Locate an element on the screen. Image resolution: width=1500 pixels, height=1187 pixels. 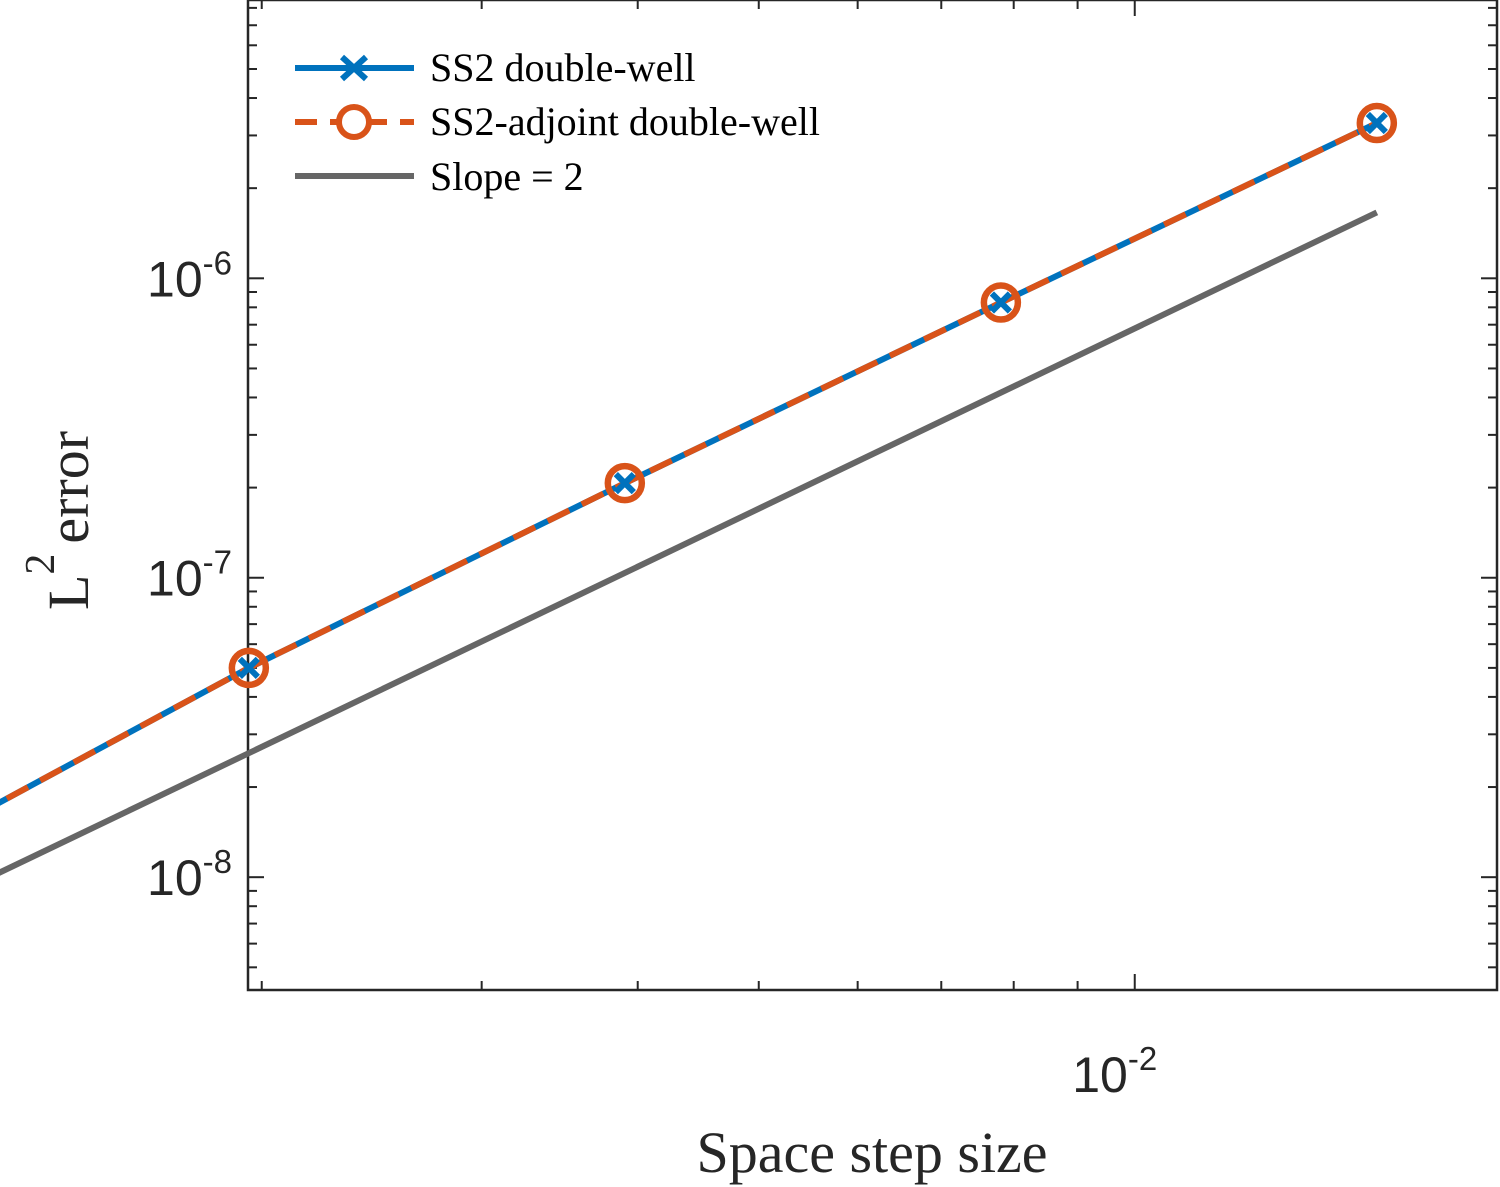
legend-item-ss2: SS2 double-well is located at coordinates (495, 67).